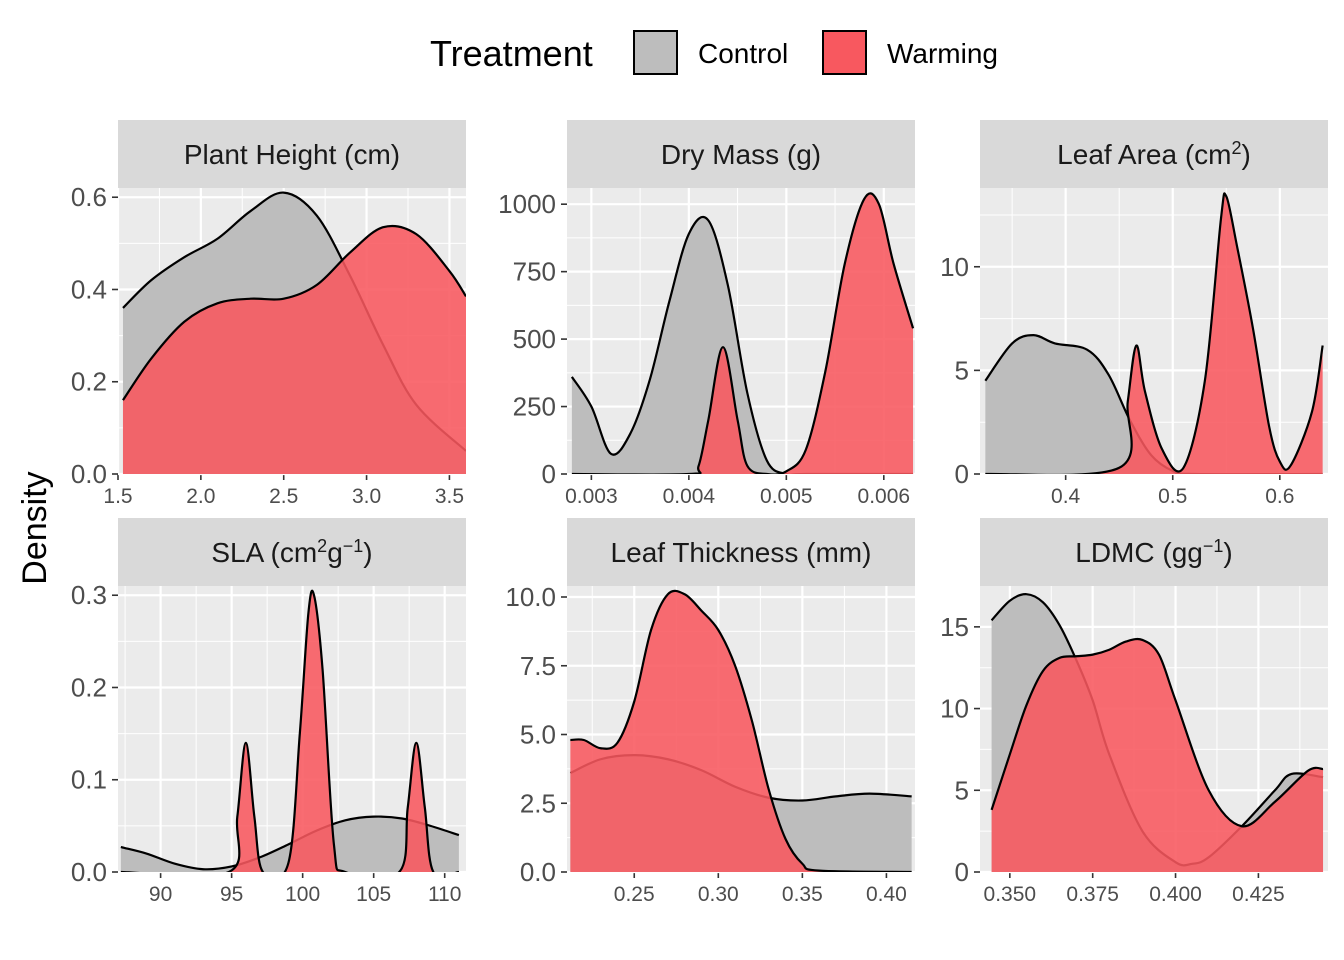  I want to click on x-tick-label: 110, so click(444, 894).